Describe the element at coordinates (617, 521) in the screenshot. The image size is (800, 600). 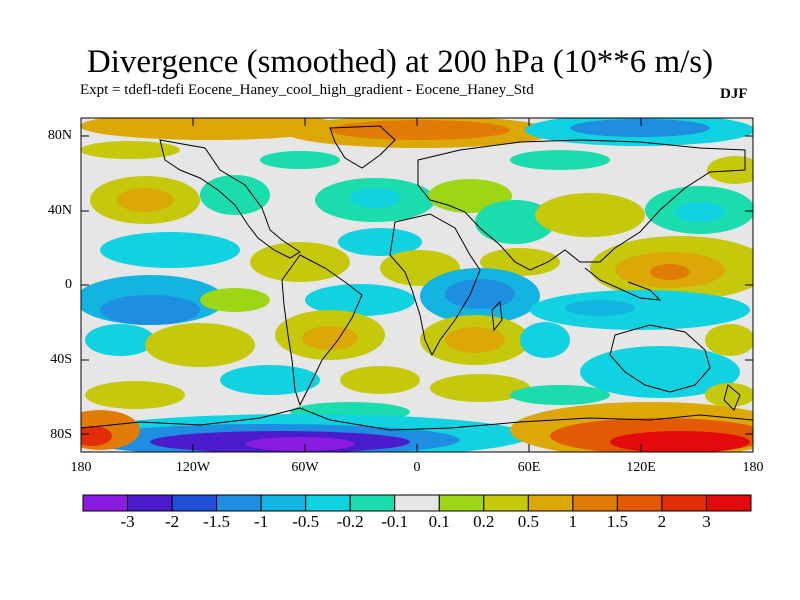
I see `colorbar-label: 1.5` at that location.